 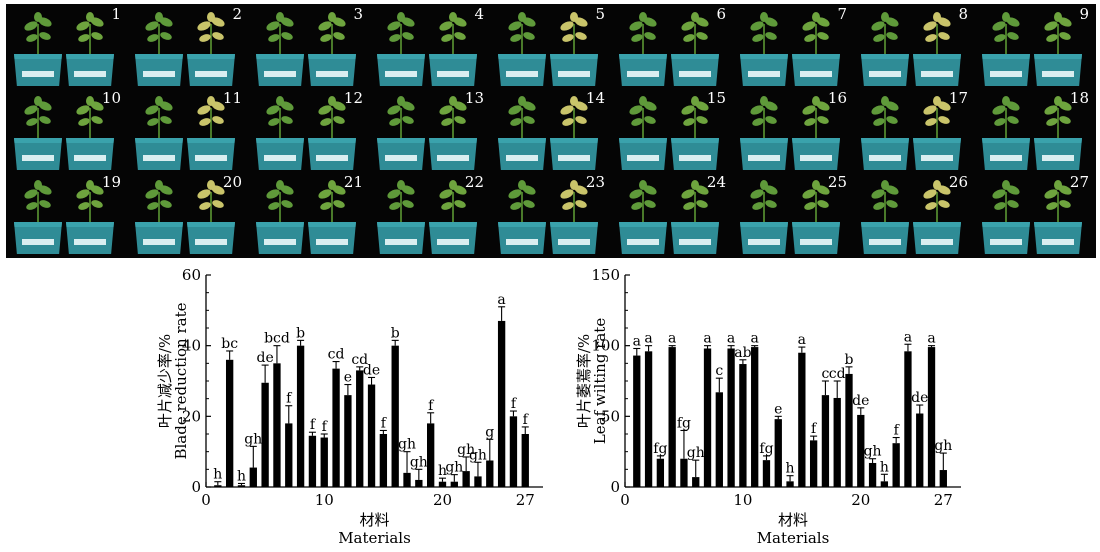 I want to click on pot-number: 3, so click(x=358, y=14).